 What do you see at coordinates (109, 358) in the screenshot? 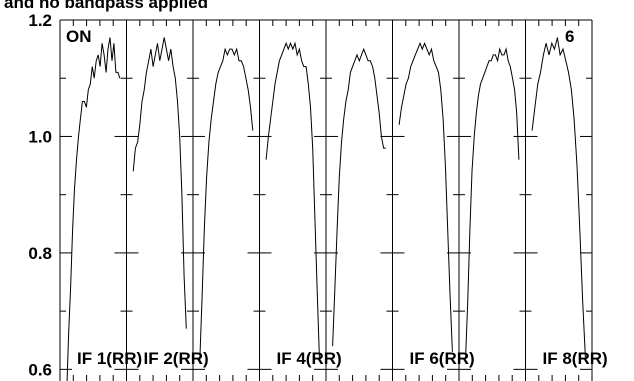
I see `panel-label: IF 1(RR)` at bounding box center [109, 358].